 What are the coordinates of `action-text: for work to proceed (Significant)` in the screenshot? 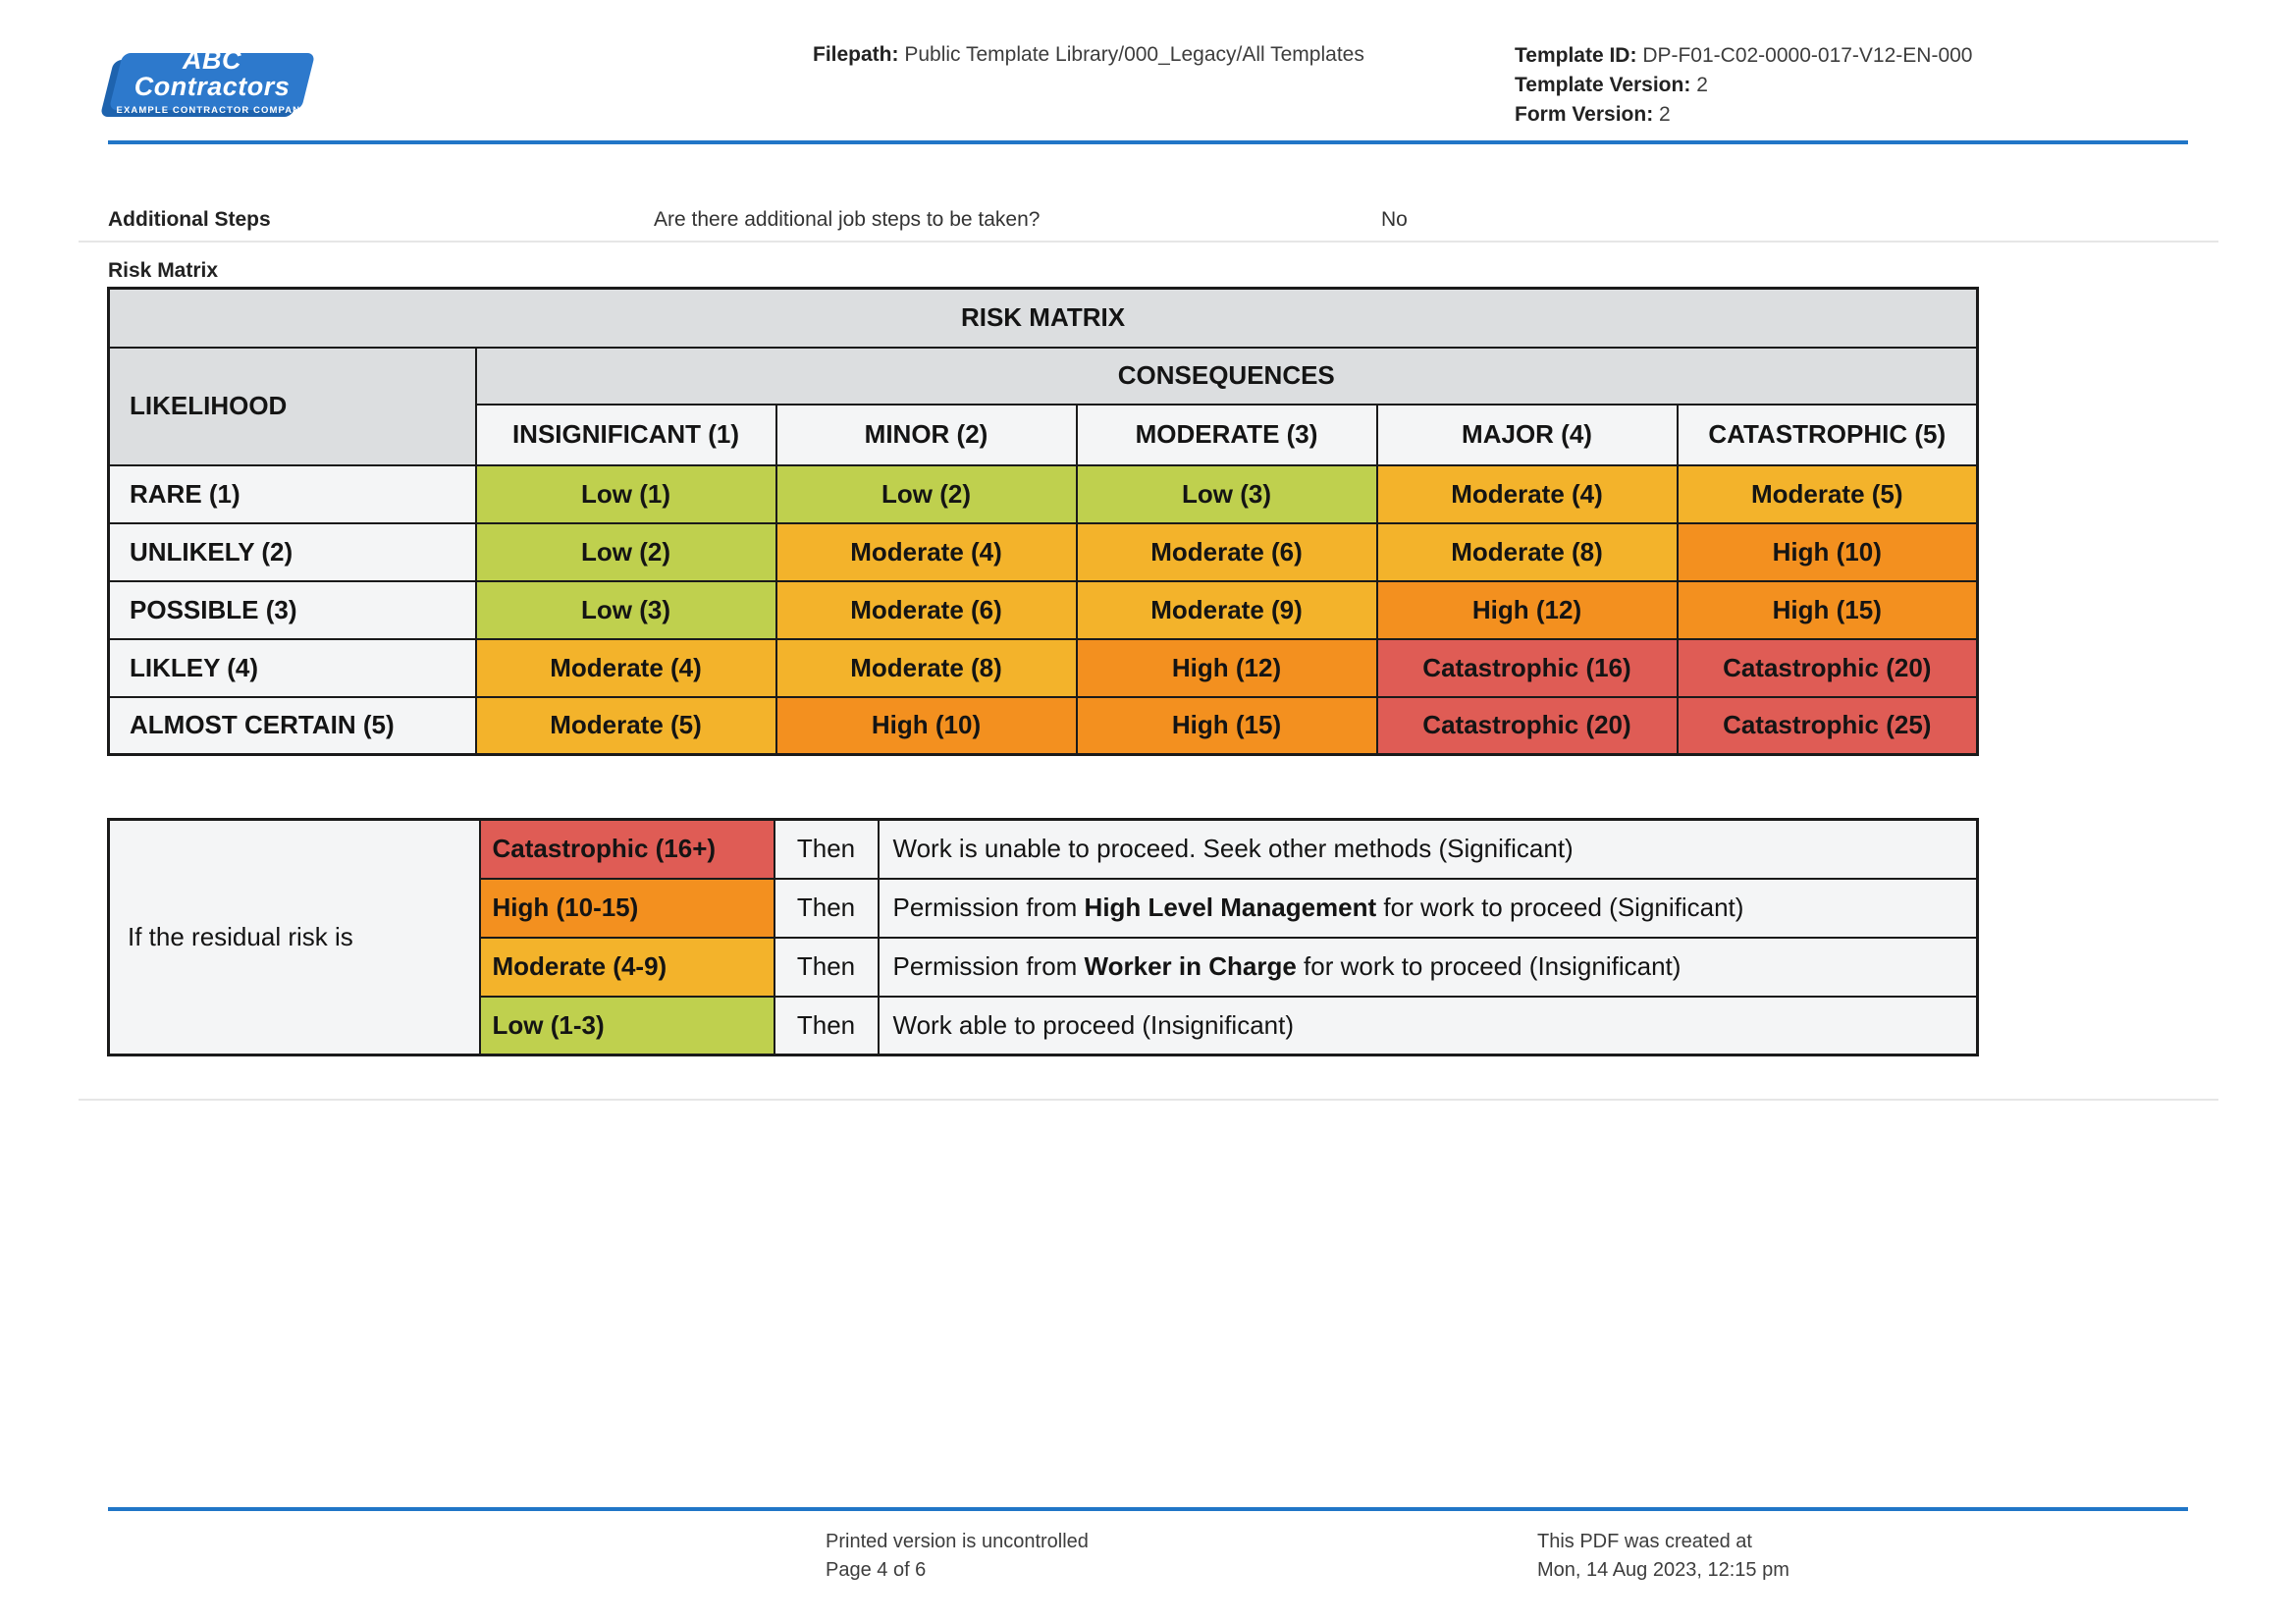 It's located at (1560, 907).